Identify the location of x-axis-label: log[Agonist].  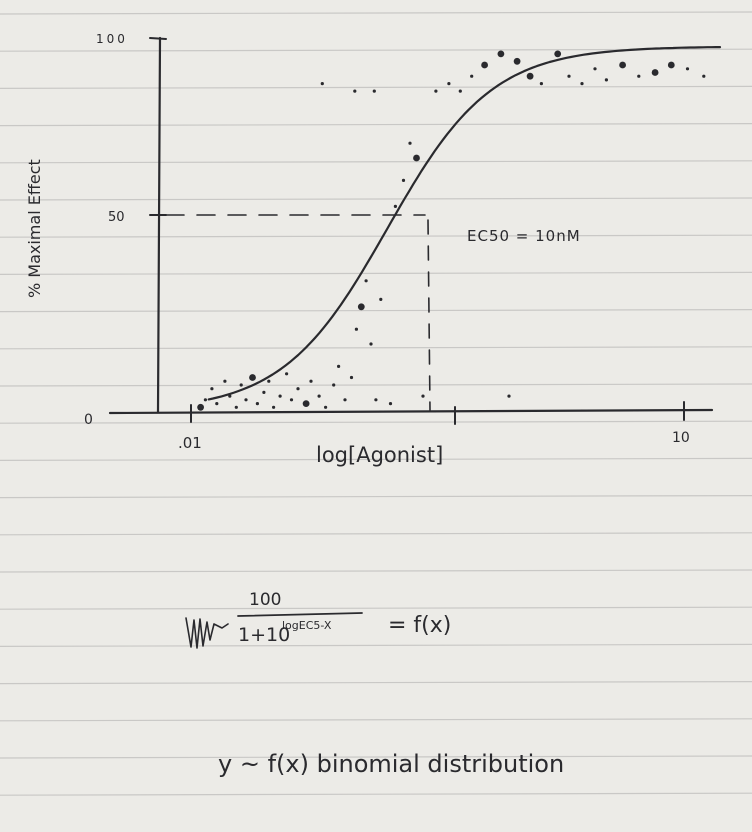
(379, 455).